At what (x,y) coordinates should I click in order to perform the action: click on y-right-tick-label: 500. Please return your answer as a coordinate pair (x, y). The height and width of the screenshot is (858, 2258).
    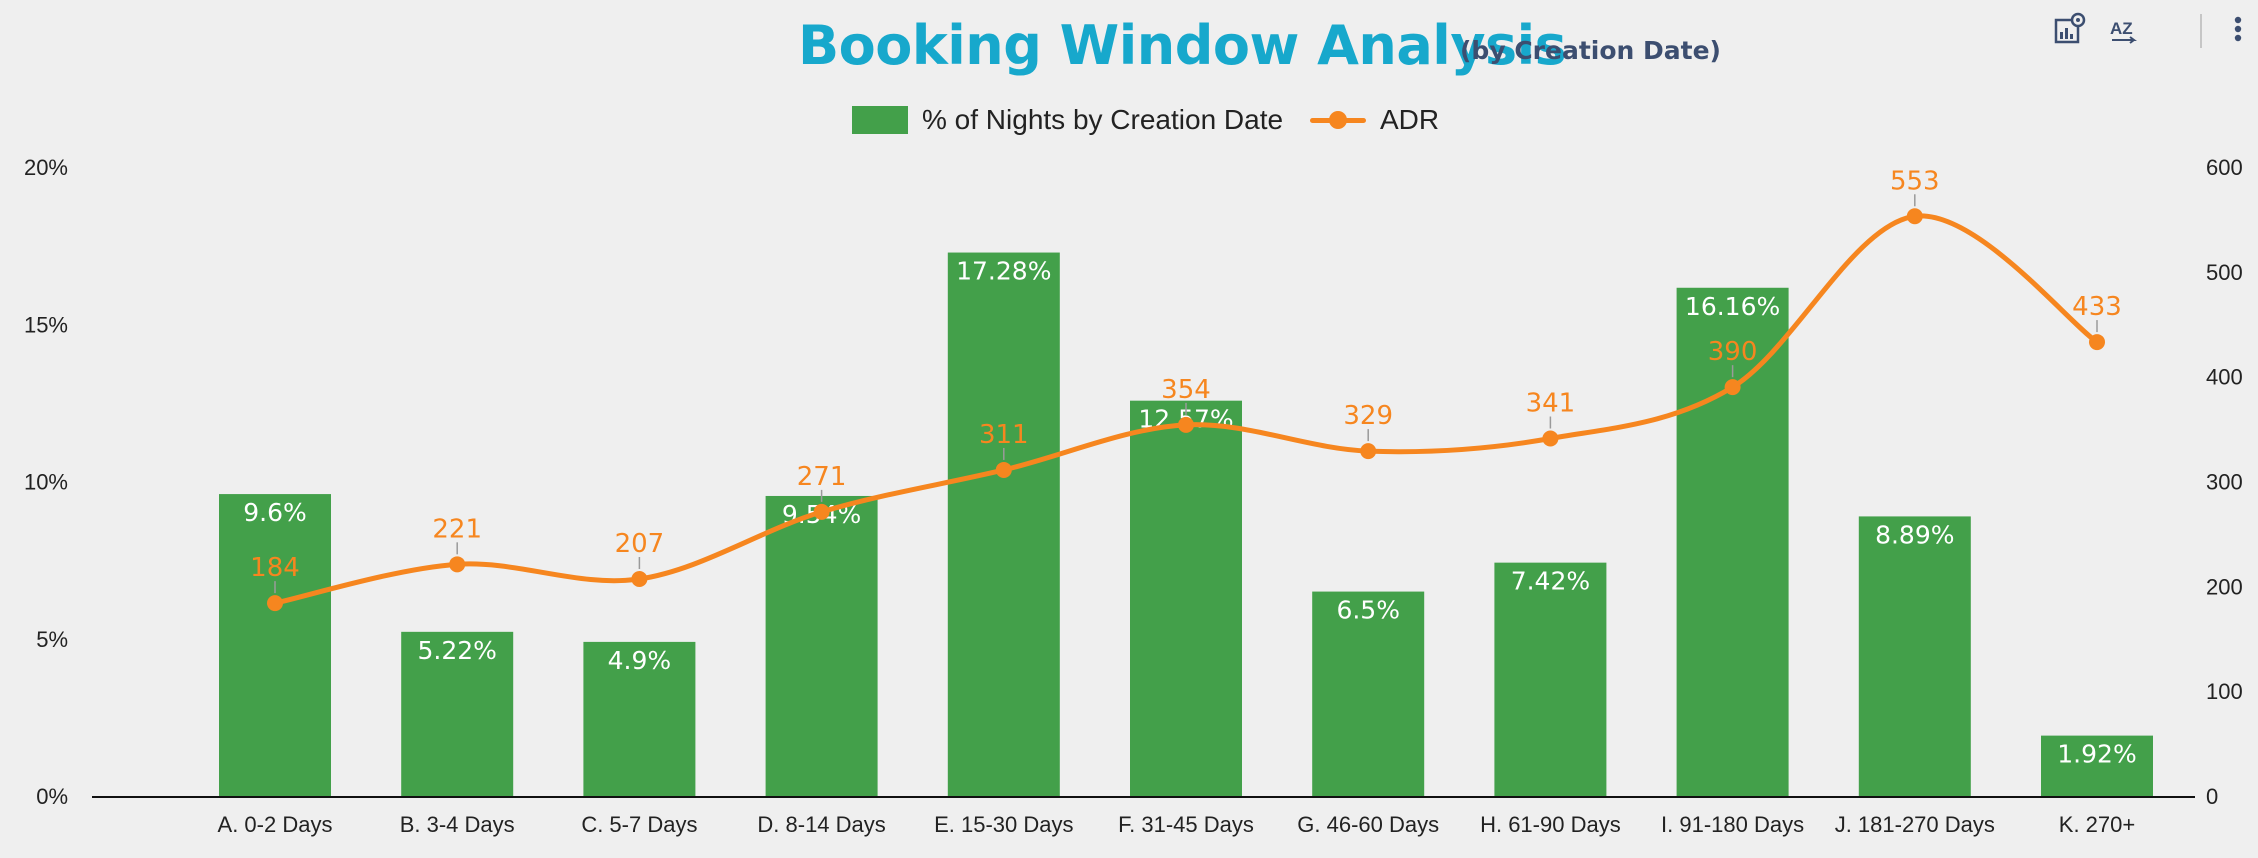
    Looking at the image, I should click on (2224, 272).